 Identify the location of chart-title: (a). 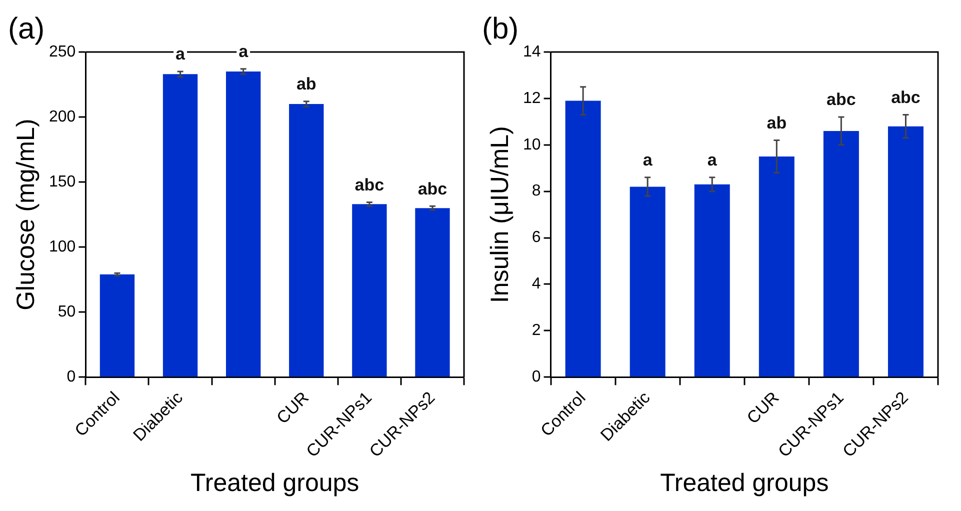
(26, 29).